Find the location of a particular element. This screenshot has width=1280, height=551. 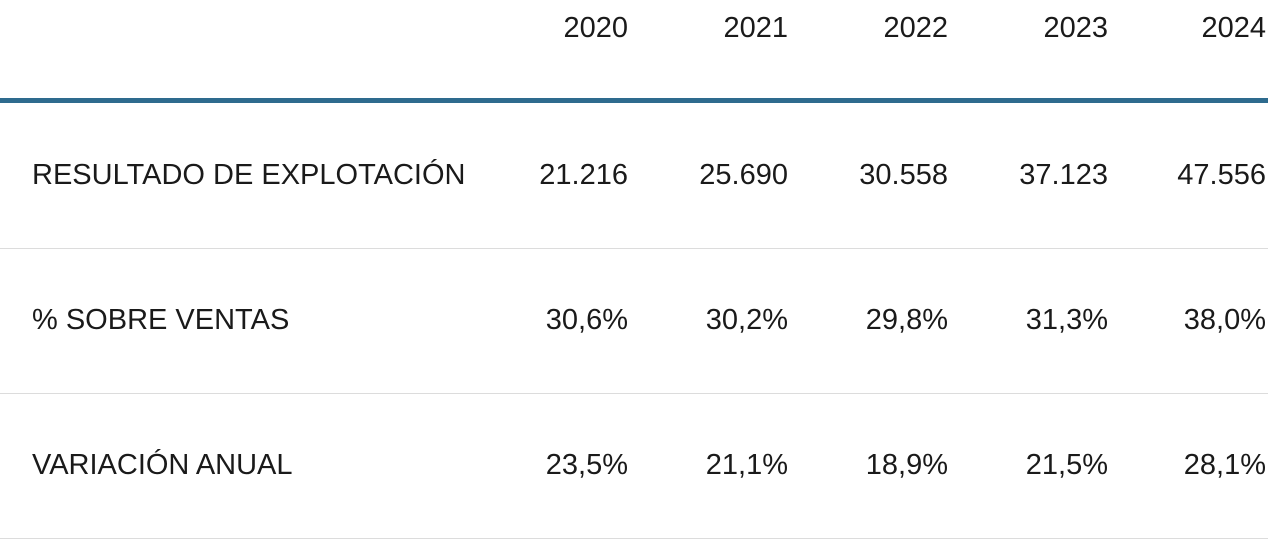

cell-ventas-2021: 30,2% is located at coordinates (746, 320).